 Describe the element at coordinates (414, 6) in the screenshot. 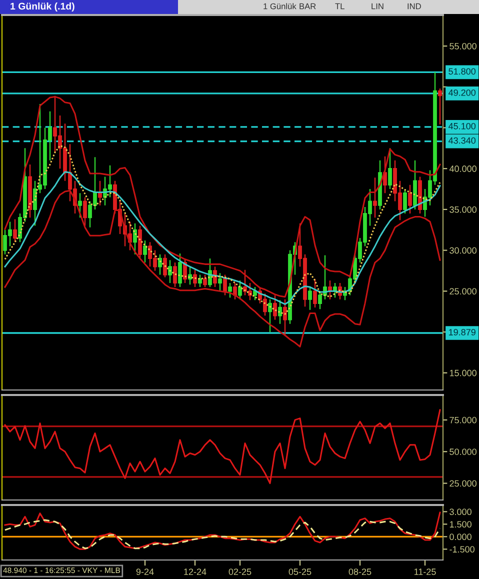

I see `text: IND` at that location.